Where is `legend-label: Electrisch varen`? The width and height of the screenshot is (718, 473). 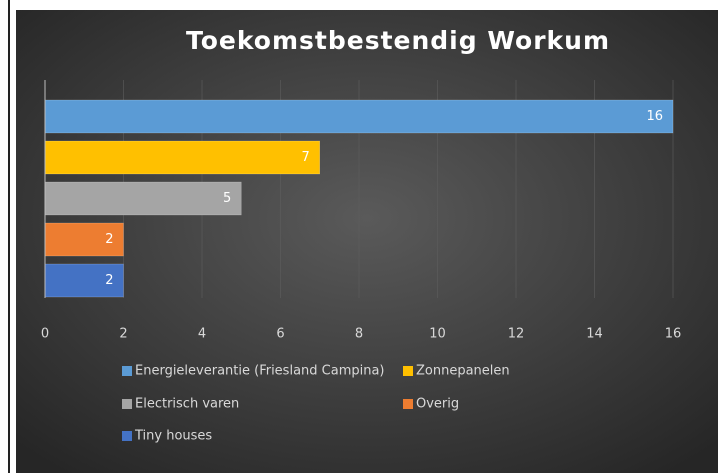 legend-label: Electrisch varen is located at coordinates (187, 404).